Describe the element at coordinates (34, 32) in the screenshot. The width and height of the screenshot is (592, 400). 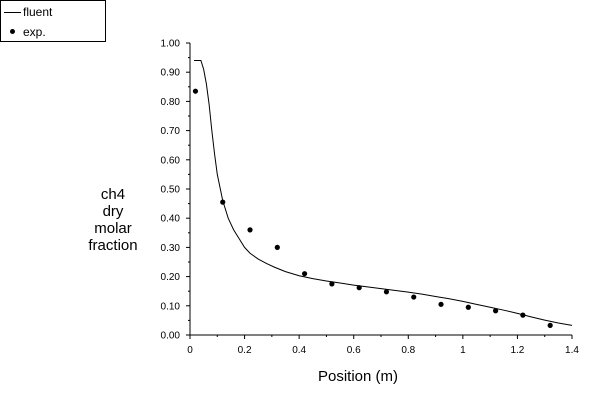
I see `legend-label-exp: exp.` at that location.